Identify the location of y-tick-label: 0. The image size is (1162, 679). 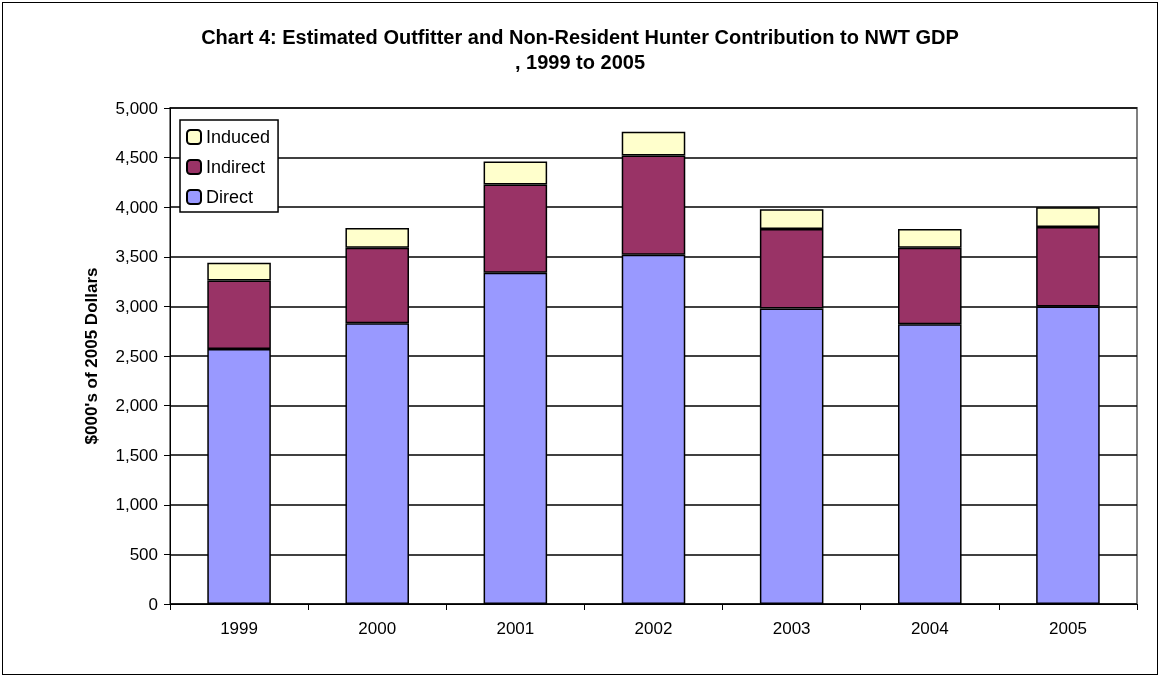
(153, 604).